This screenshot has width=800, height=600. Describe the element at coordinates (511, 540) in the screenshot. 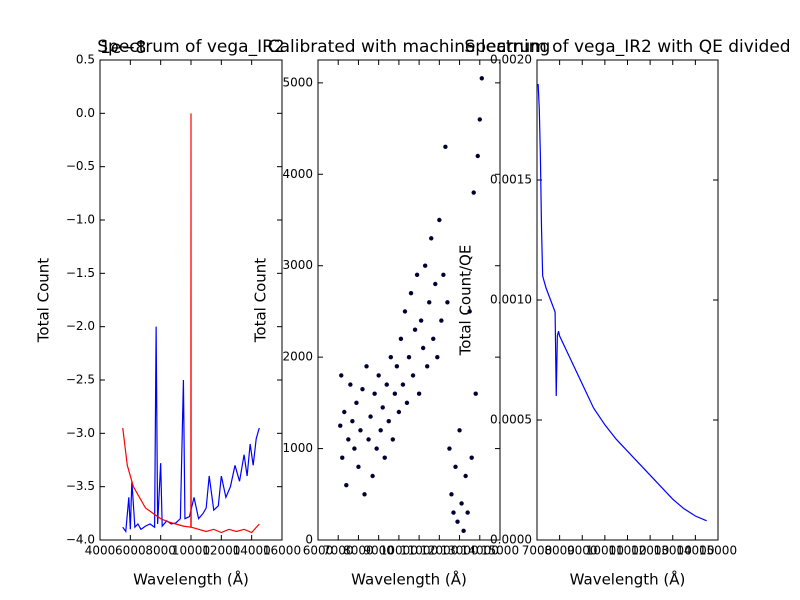

I see `y-tick-label: 0.0000` at that location.